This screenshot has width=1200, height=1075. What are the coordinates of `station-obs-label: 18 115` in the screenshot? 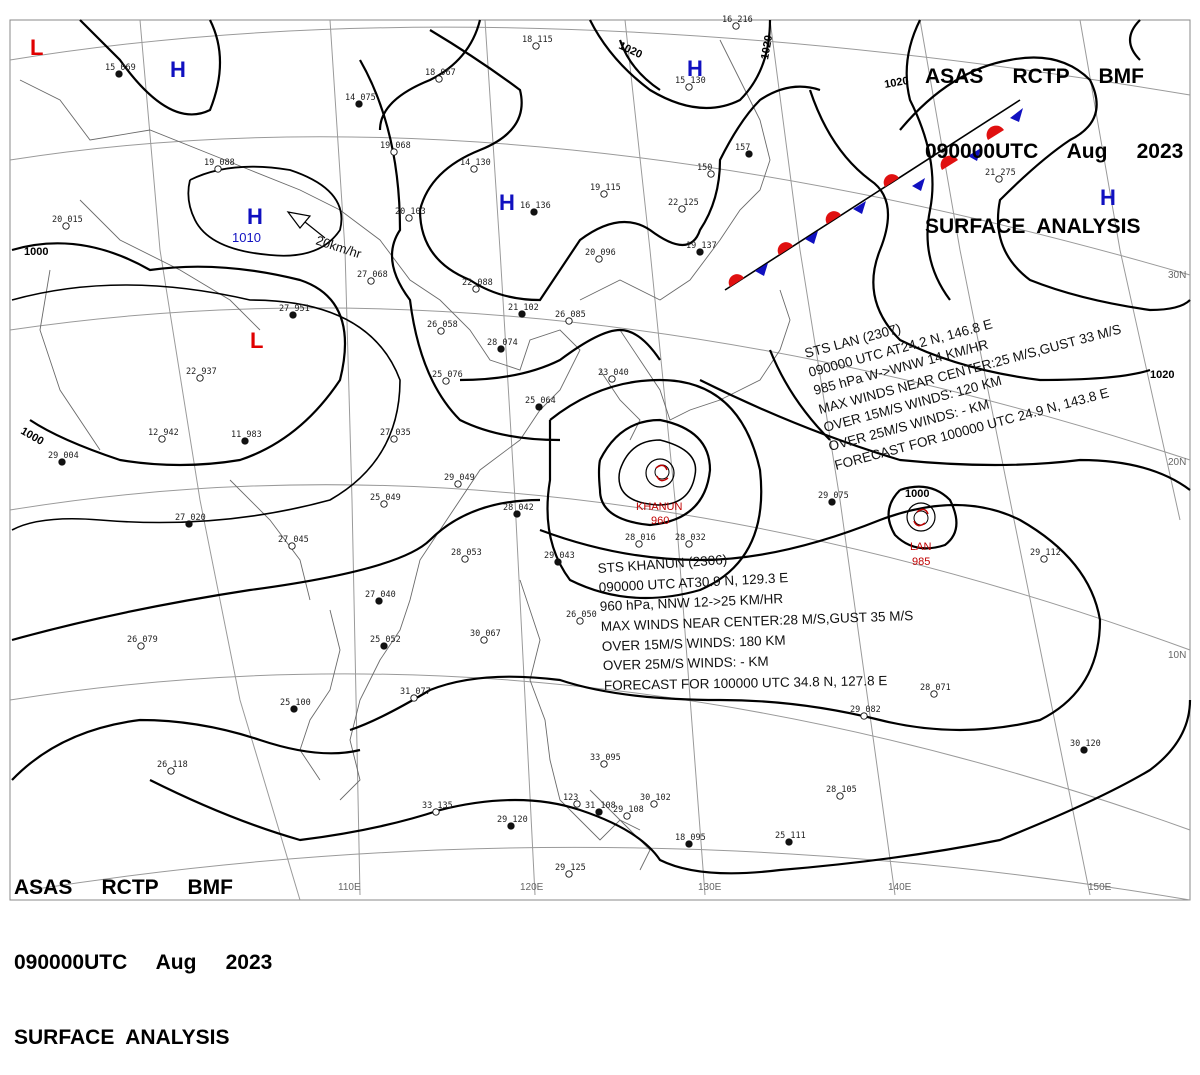 It's located at (537, 40).